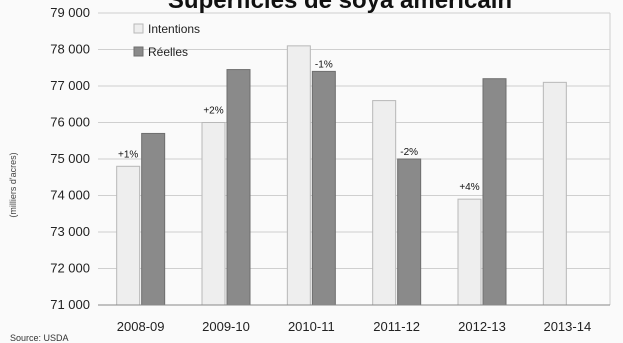  What do you see at coordinates (128, 154) in the screenshot?
I see `data-annotation: +1%` at bounding box center [128, 154].